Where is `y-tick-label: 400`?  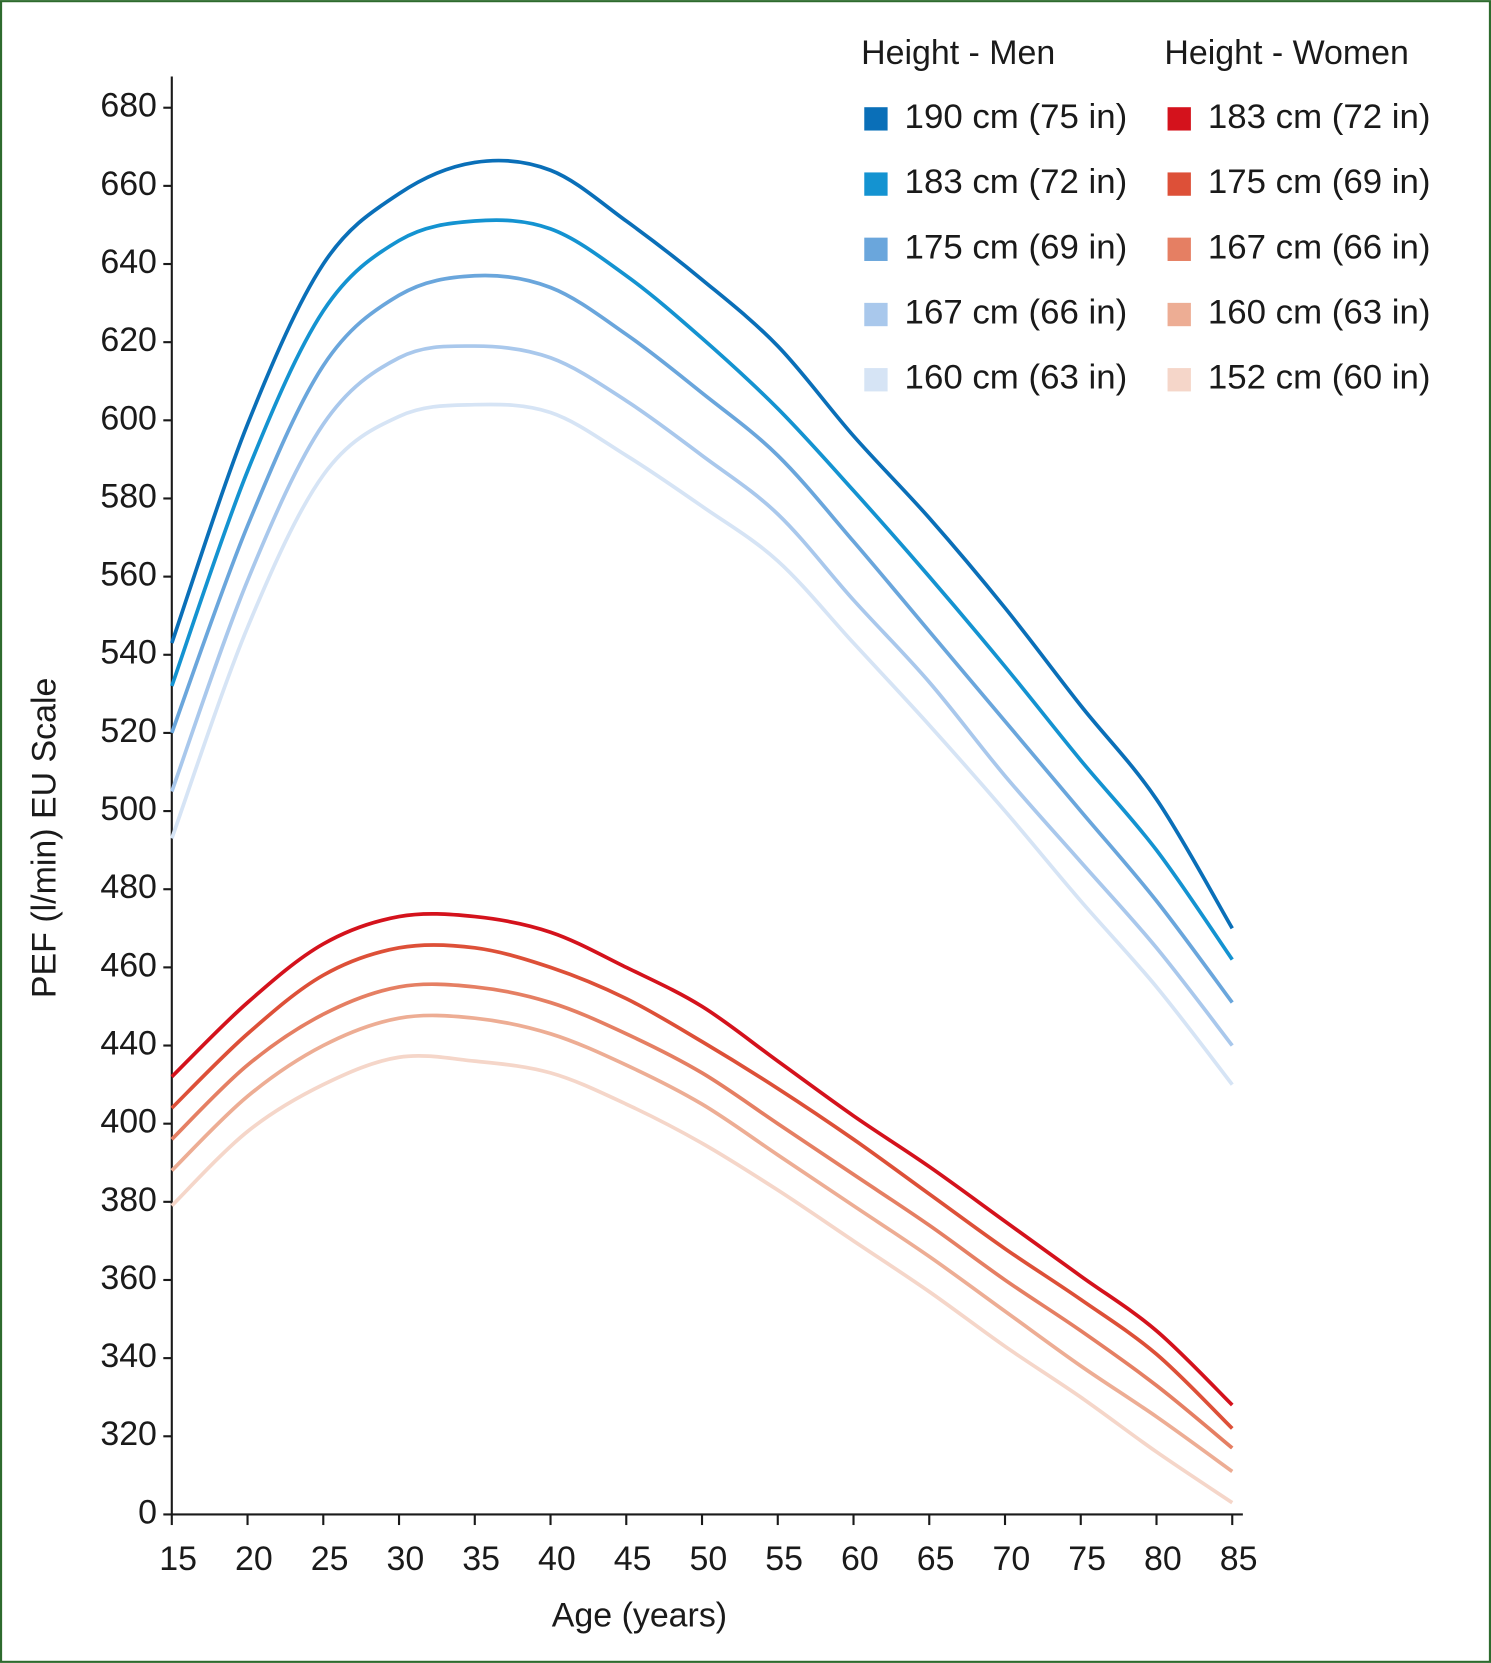 y-tick-label: 400 is located at coordinates (128, 1122).